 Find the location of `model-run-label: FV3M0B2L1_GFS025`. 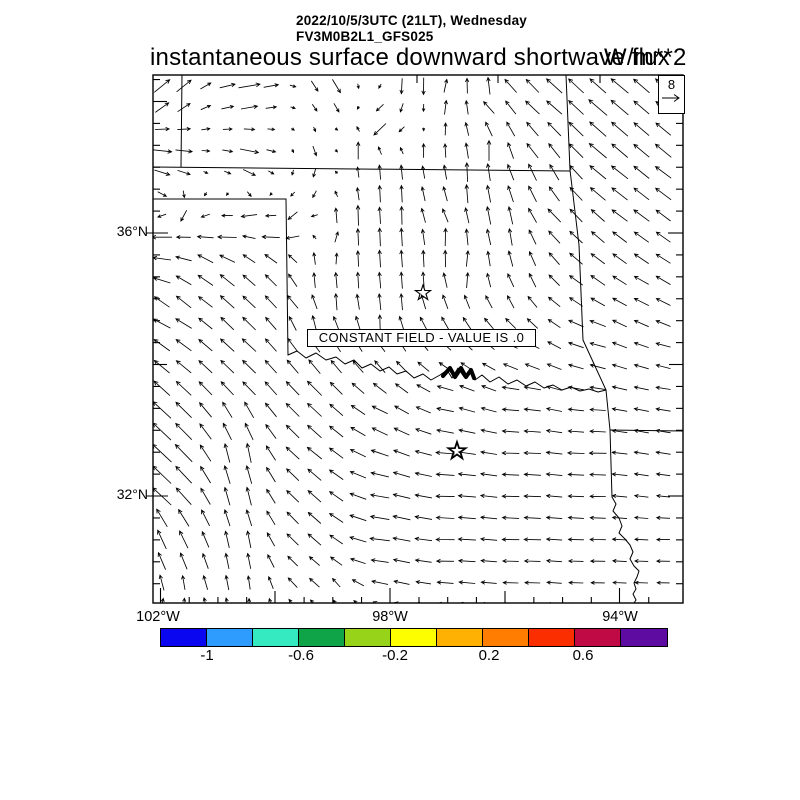

model-run-label: FV3M0B2L1_GFS025 is located at coordinates (365, 36).